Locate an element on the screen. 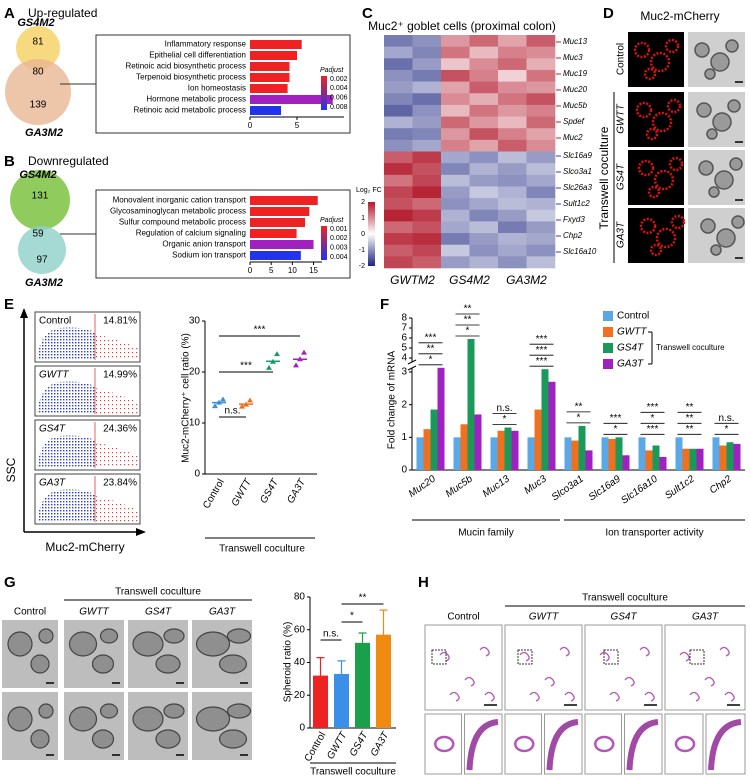 The image size is (750, 777). term-label: Sulfur compound metabolic process is located at coordinates (182, 222).